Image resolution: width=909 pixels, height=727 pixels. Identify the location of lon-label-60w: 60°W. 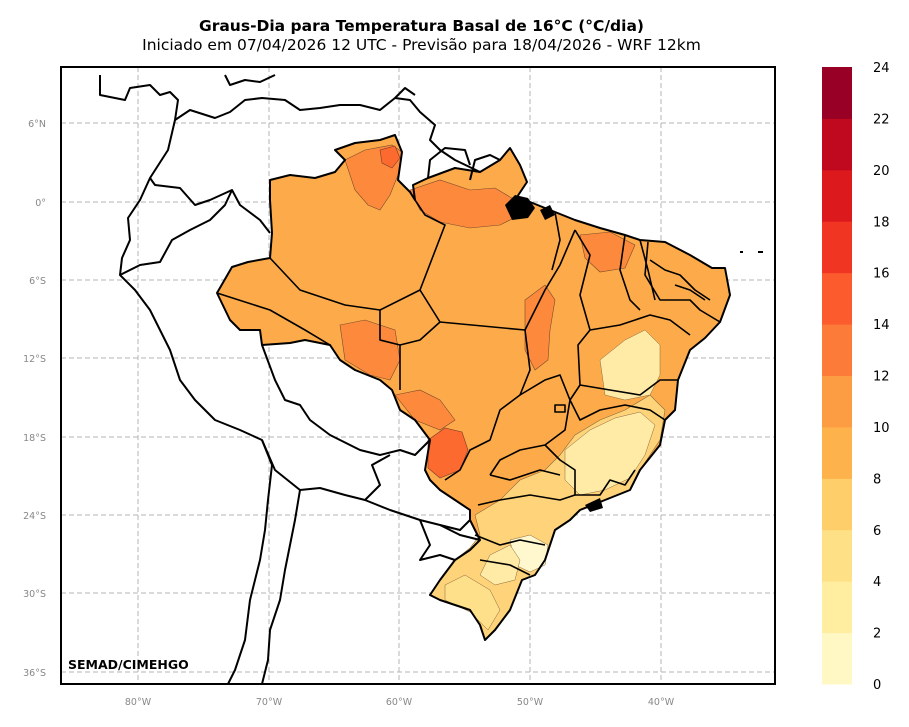
(399, 702).